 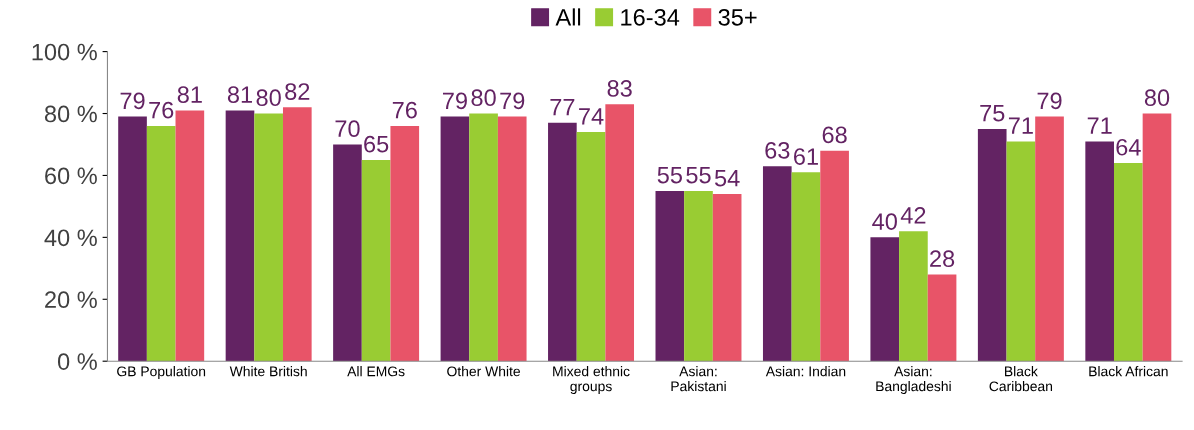 I want to click on data-label: 28, so click(x=942, y=259).